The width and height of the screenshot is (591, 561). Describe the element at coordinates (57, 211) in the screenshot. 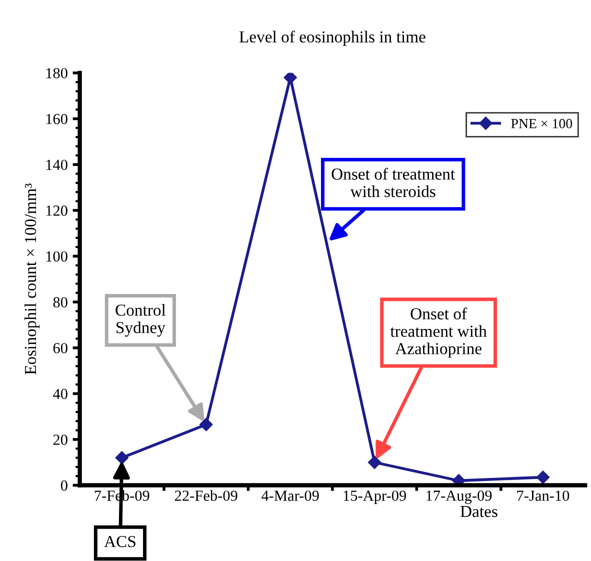

I see `y-tick-label: 120` at that location.